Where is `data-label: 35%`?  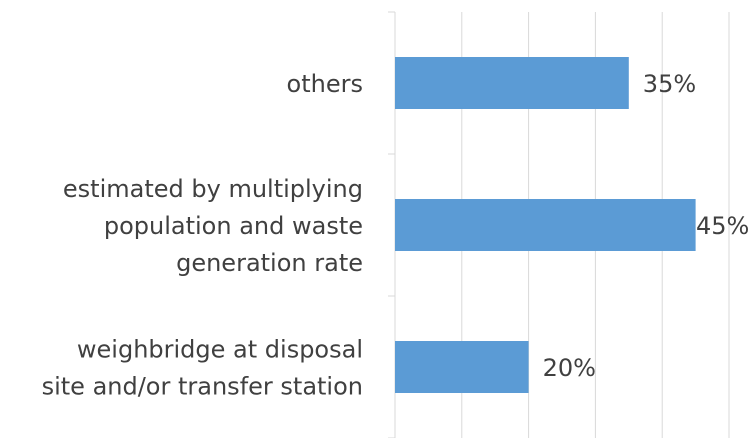
data-label: 35% is located at coordinates (669, 84).